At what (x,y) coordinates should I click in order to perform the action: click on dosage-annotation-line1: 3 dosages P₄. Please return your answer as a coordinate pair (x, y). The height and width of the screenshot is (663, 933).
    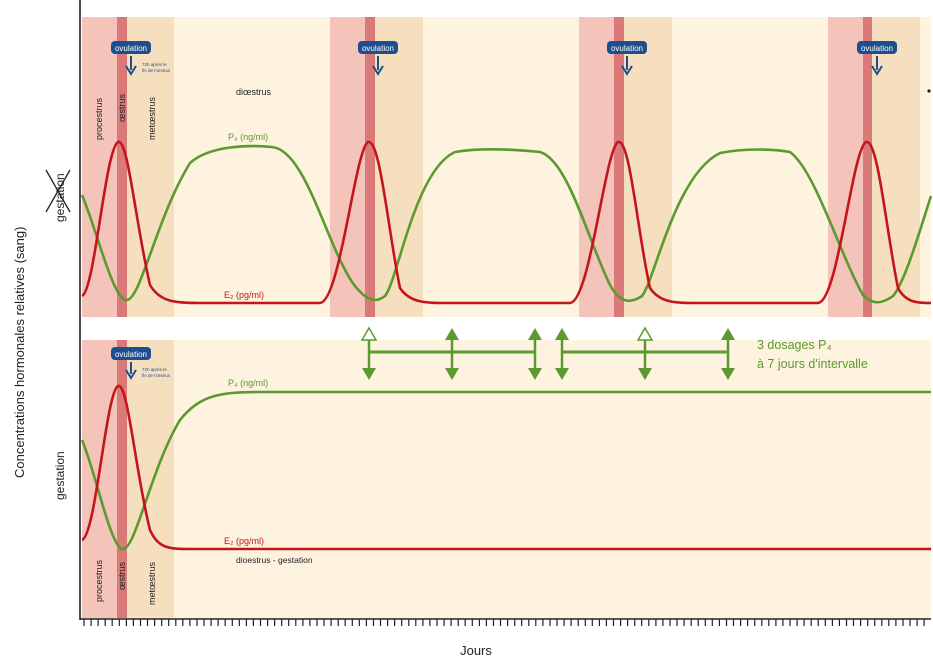
    Looking at the image, I should click on (794, 345).